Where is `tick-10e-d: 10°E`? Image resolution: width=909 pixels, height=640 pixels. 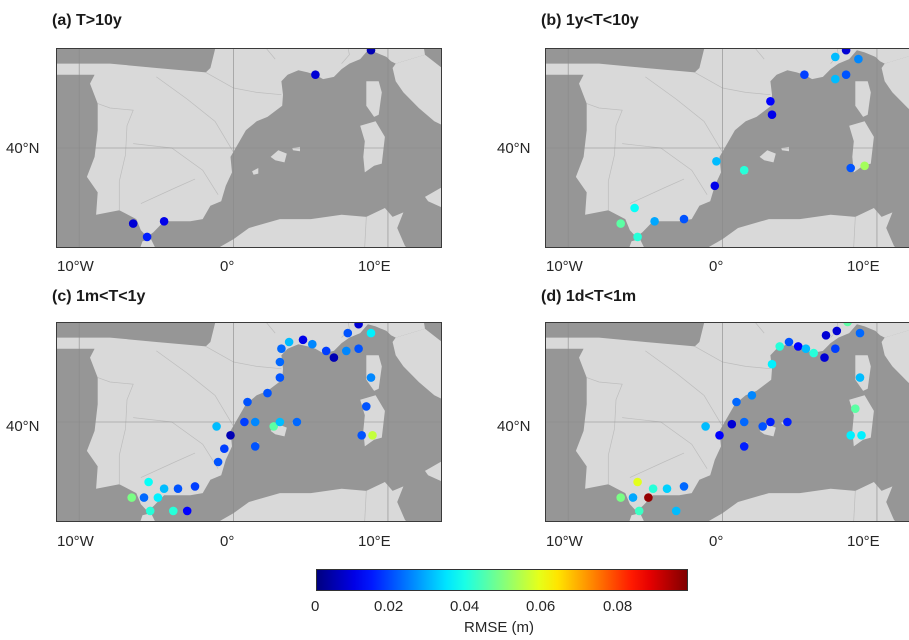 tick-10e-d: 10°E is located at coordinates (863, 541).